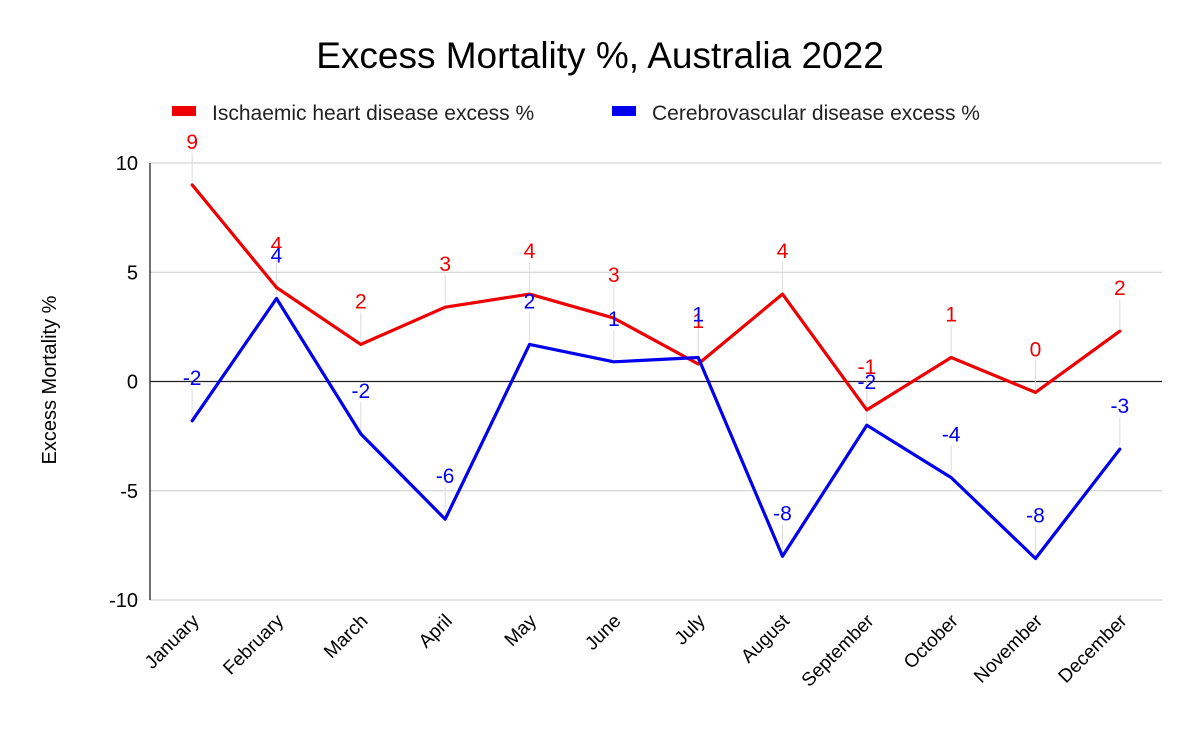  I want to click on data-label: 0, so click(1036, 349).